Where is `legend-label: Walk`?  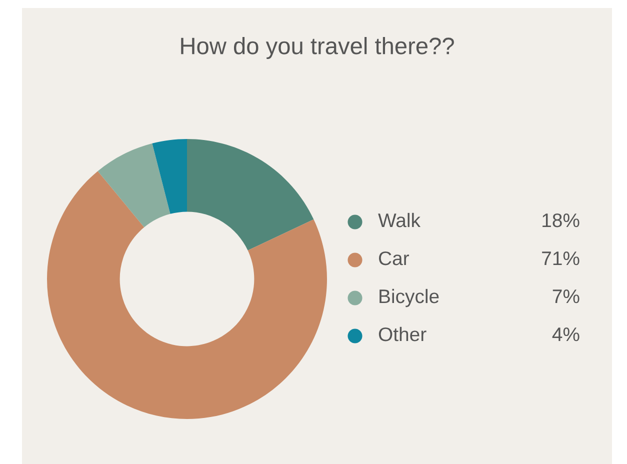
legend-label: Walk is located at coordinates (399, 220).